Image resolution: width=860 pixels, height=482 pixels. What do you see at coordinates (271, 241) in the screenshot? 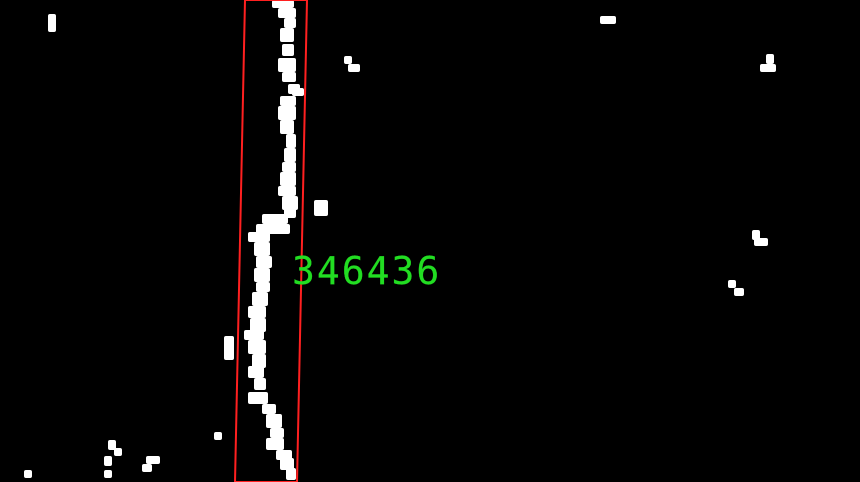
I see `detection-box` at bounding box center [271, 241].